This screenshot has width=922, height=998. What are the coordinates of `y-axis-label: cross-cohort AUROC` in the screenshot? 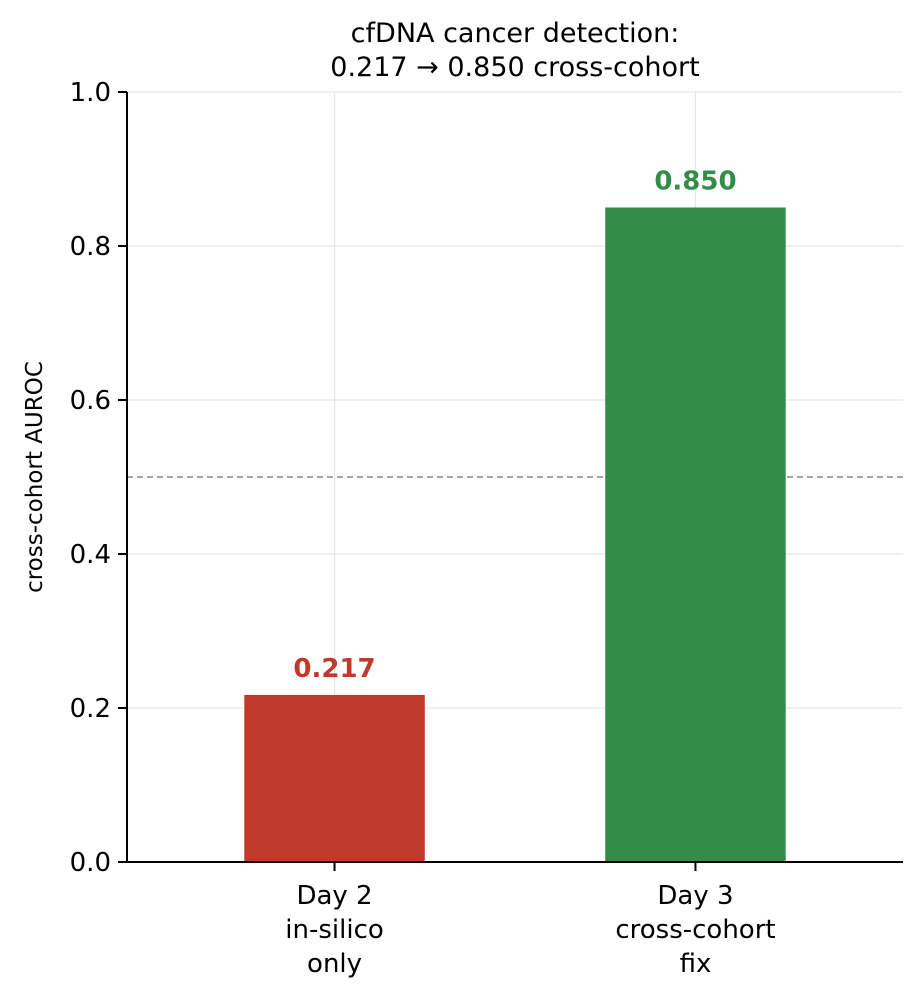 It's located at (35, 477).